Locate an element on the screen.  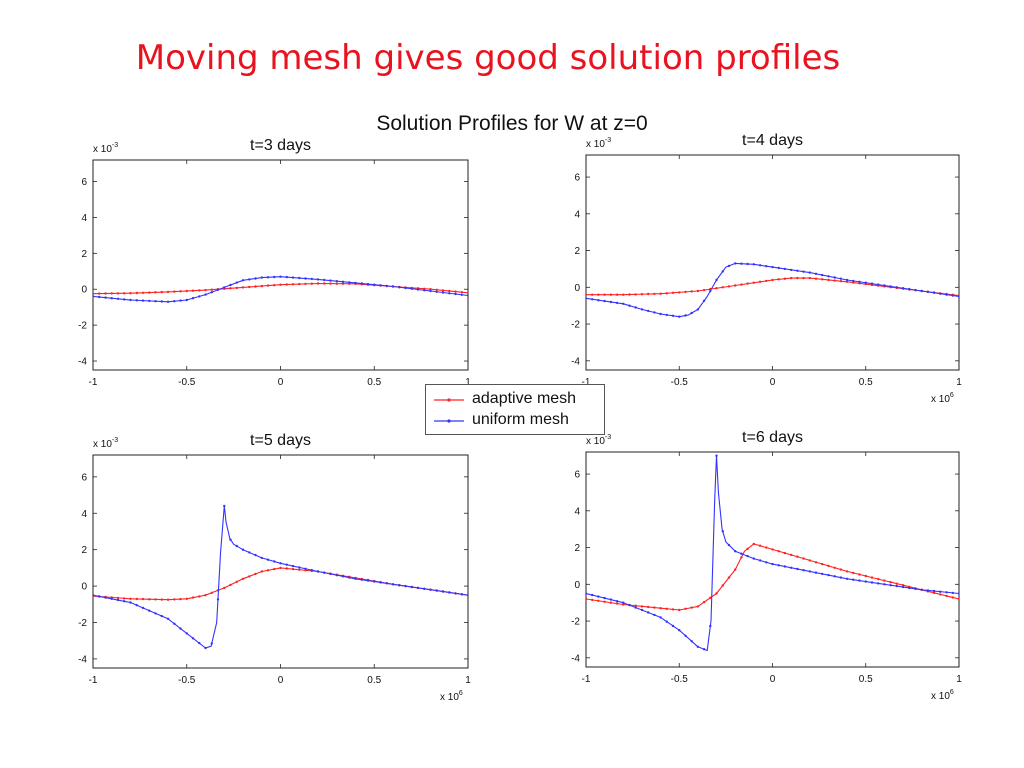
y-tick-label: -4 is located at coordinates (82, 362).